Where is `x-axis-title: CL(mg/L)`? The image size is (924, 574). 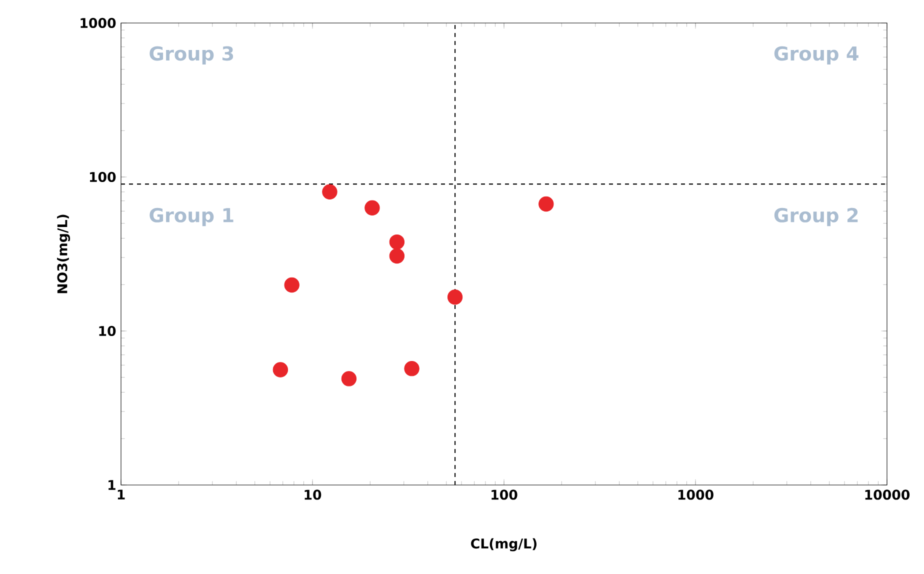 x-axis-title: CL(mg/L) is located at coordinates (503, 545).